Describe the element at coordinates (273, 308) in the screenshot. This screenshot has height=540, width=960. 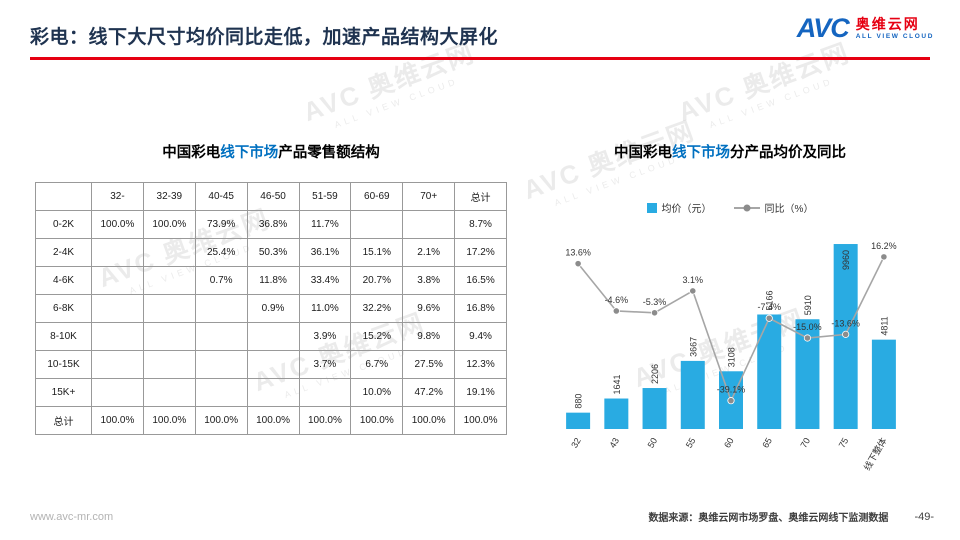
I see `table-cell: 0.9%` at that location.